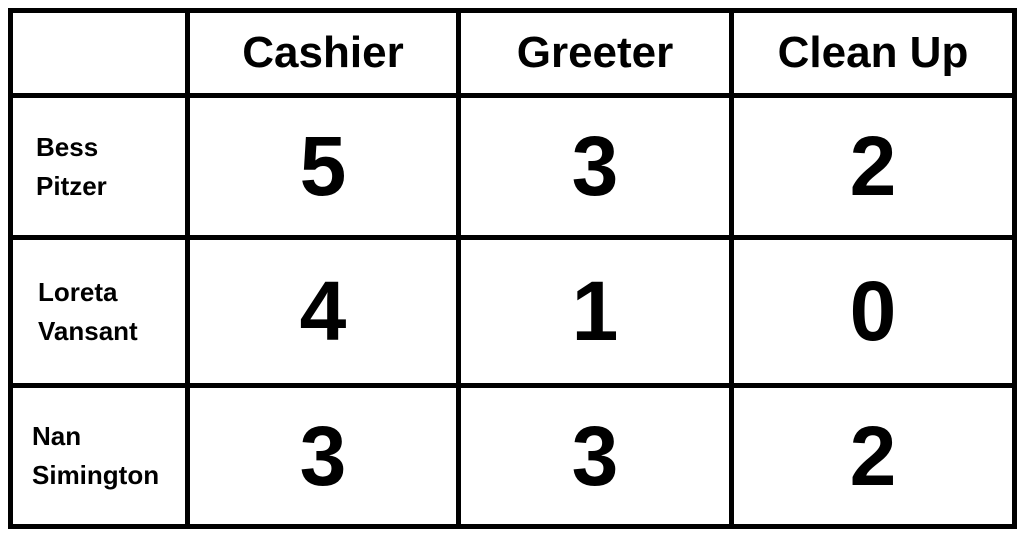  What do you see at coordinates (512, 10) in the screenshot?
I see `table-border-top` at bounding box center [512, 10].